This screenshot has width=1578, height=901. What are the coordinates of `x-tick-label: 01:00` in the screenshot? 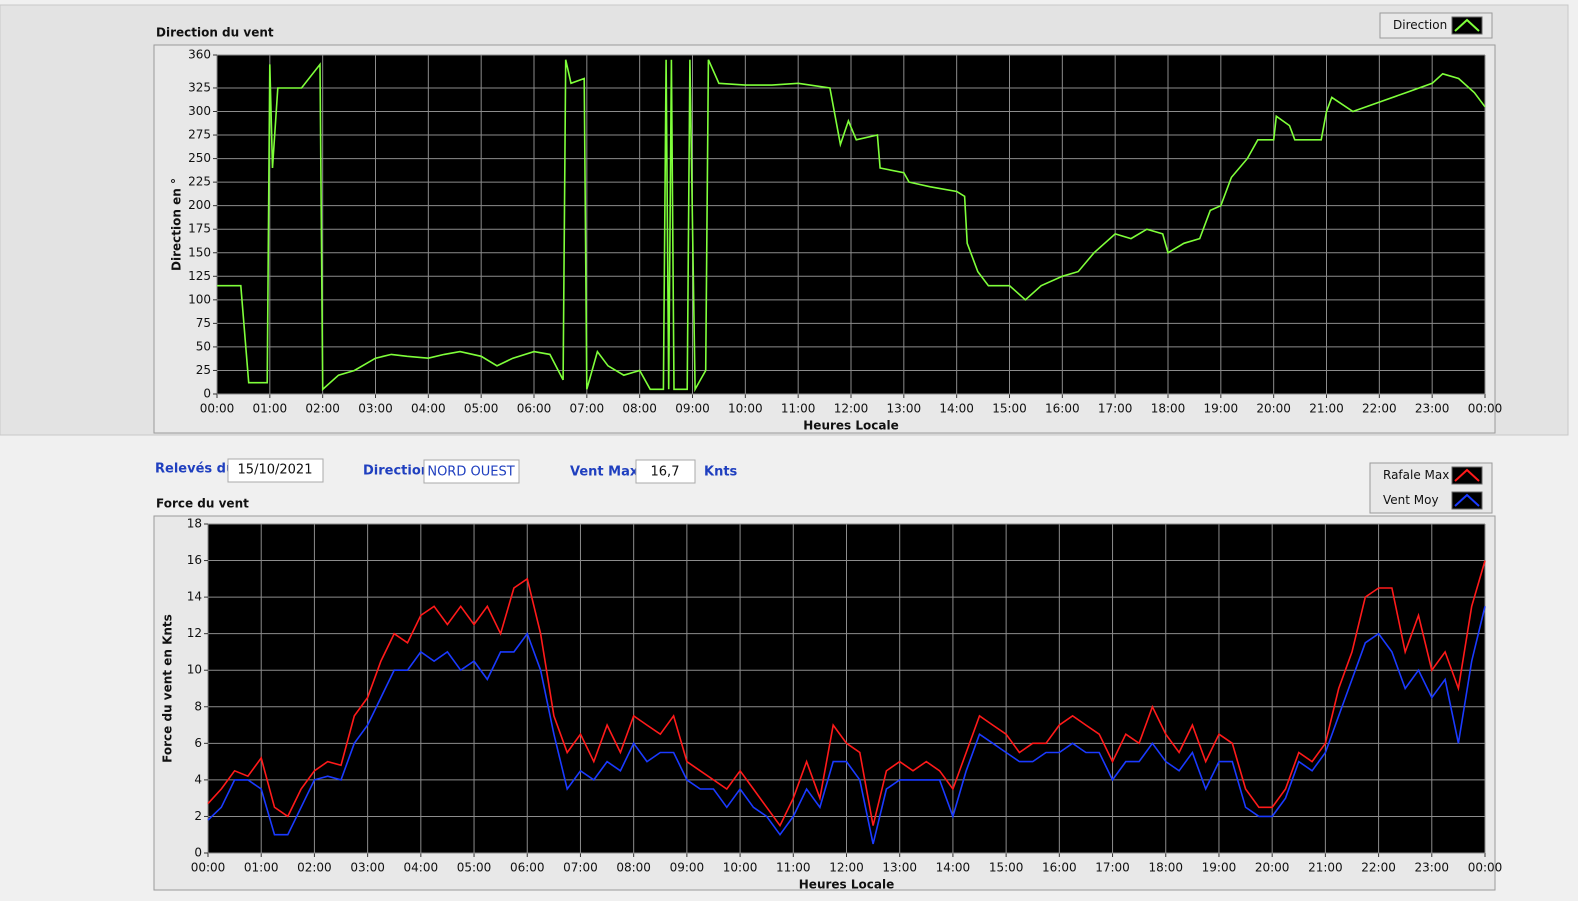 It's located at (261, 868).